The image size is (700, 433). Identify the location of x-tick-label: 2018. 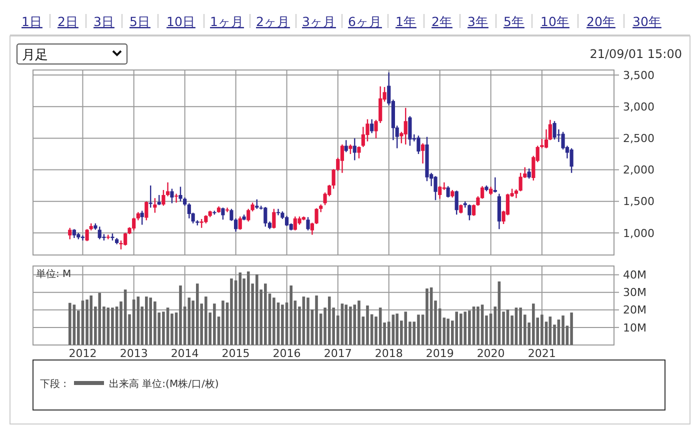
(388, 353).